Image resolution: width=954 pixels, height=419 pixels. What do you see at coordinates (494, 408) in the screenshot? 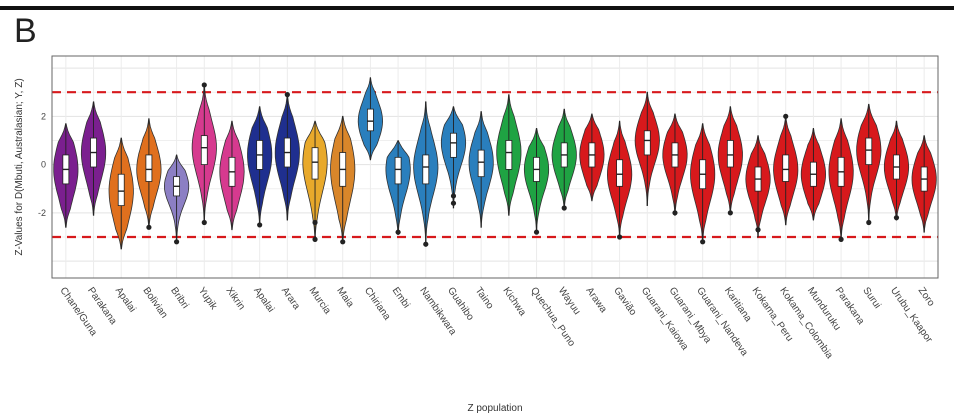
I see `x-axis-label: Z population` at bounding box center [494, 408].